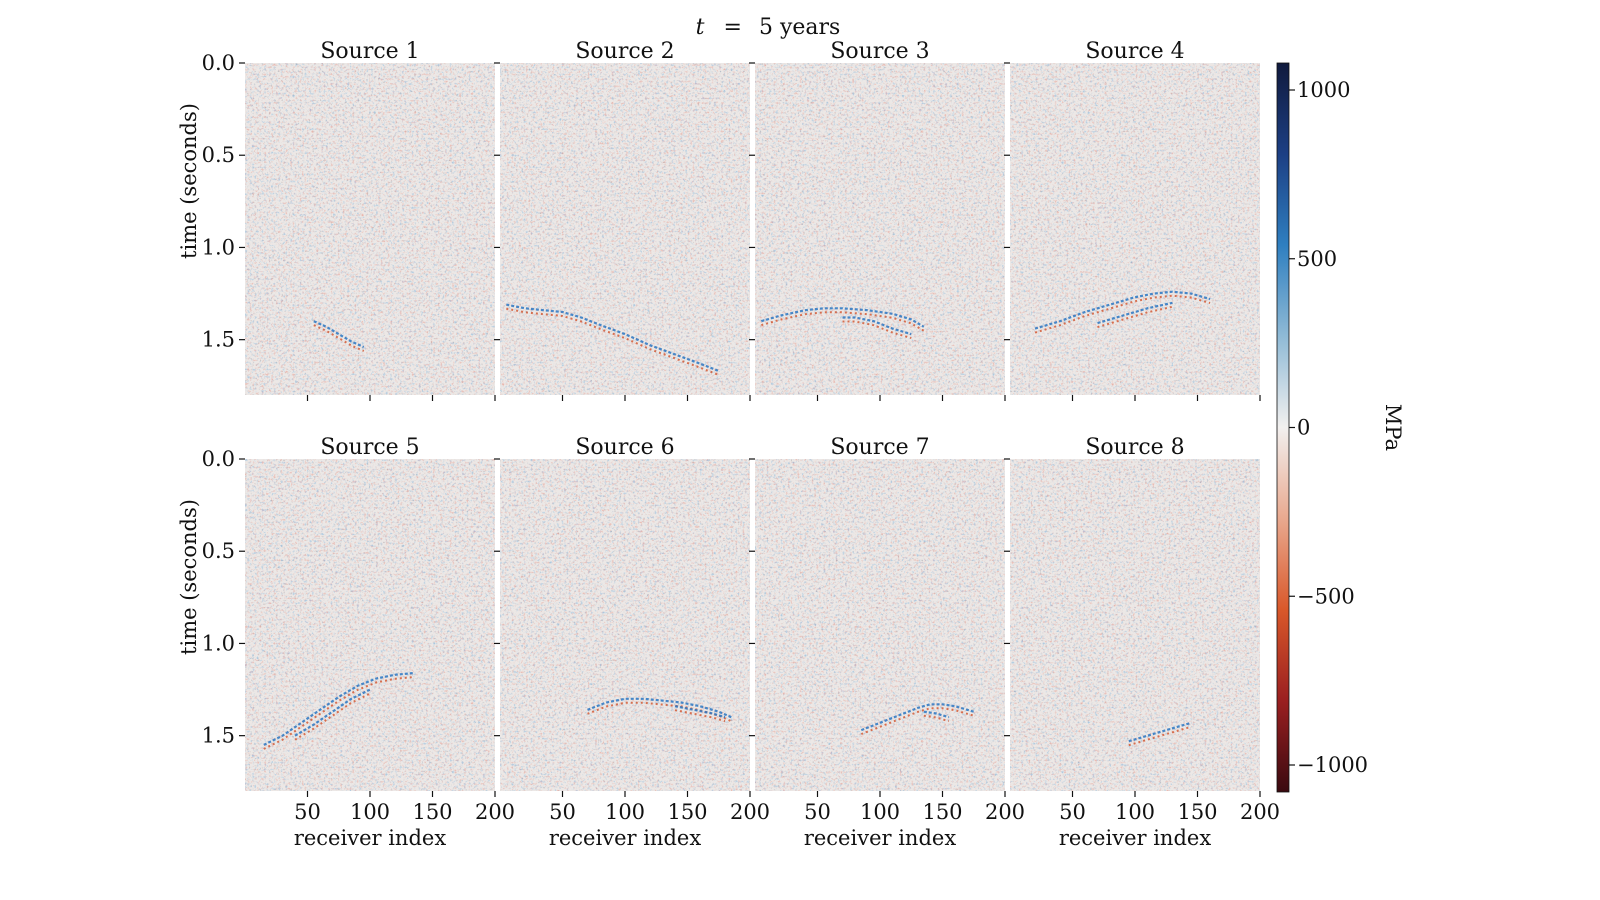 This screenshot has width=1600, height=900. What do you see at coordinates (1283, 427) in the screenshot?
I see `colorbar-gradient` at bounding box center [1283, 427].